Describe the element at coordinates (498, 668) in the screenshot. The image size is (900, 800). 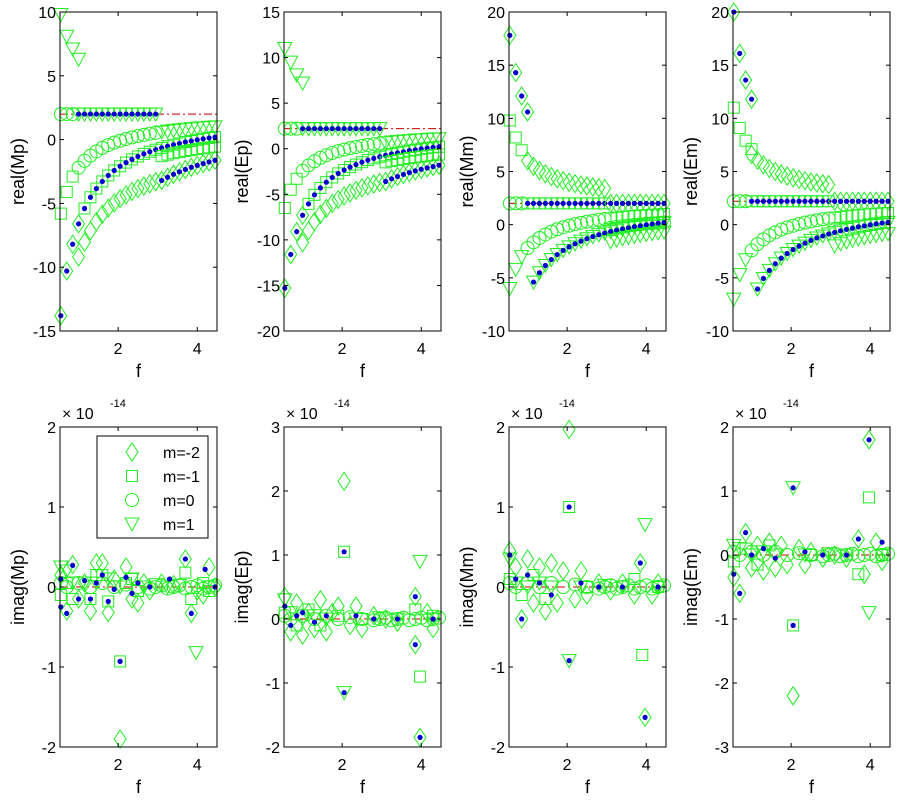
I see `y-tick-label: -1` at that location.